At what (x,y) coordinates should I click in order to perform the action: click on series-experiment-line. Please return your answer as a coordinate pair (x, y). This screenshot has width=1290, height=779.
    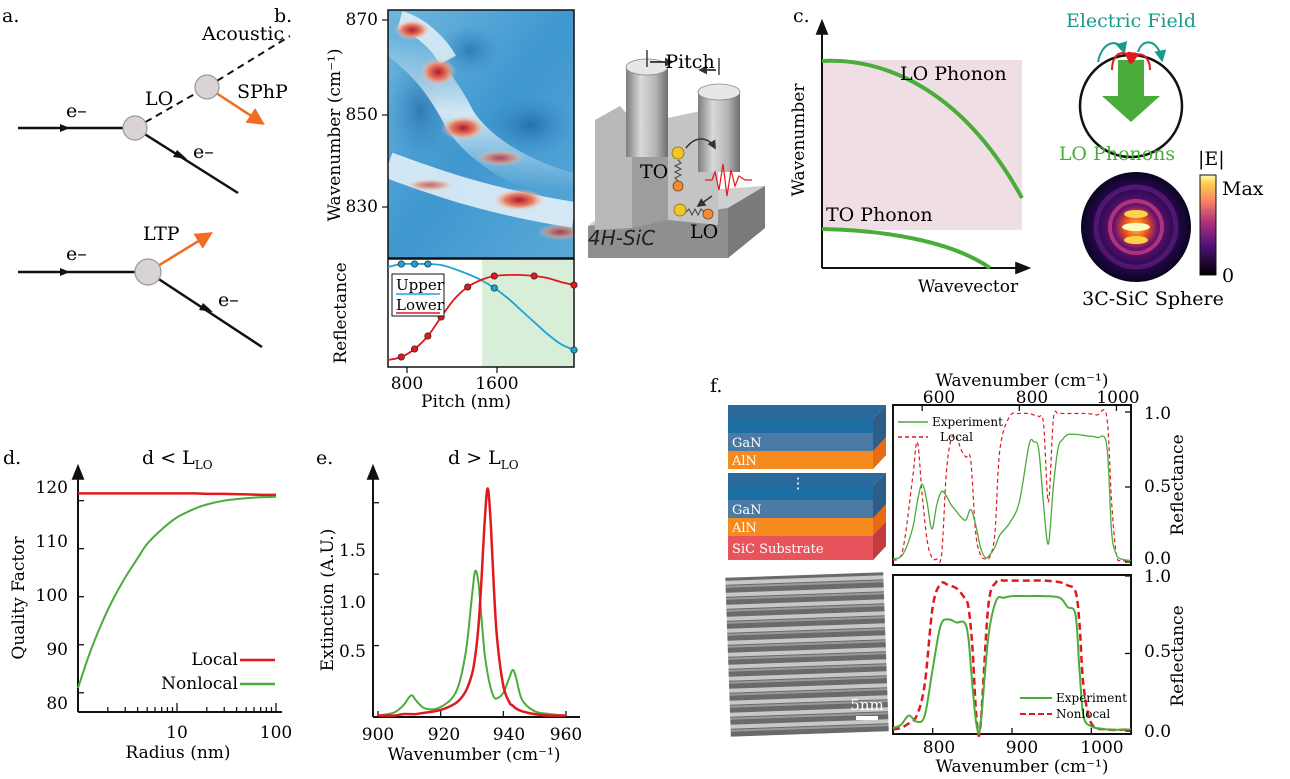
    Looking at the image, I should click on (1012, 665).